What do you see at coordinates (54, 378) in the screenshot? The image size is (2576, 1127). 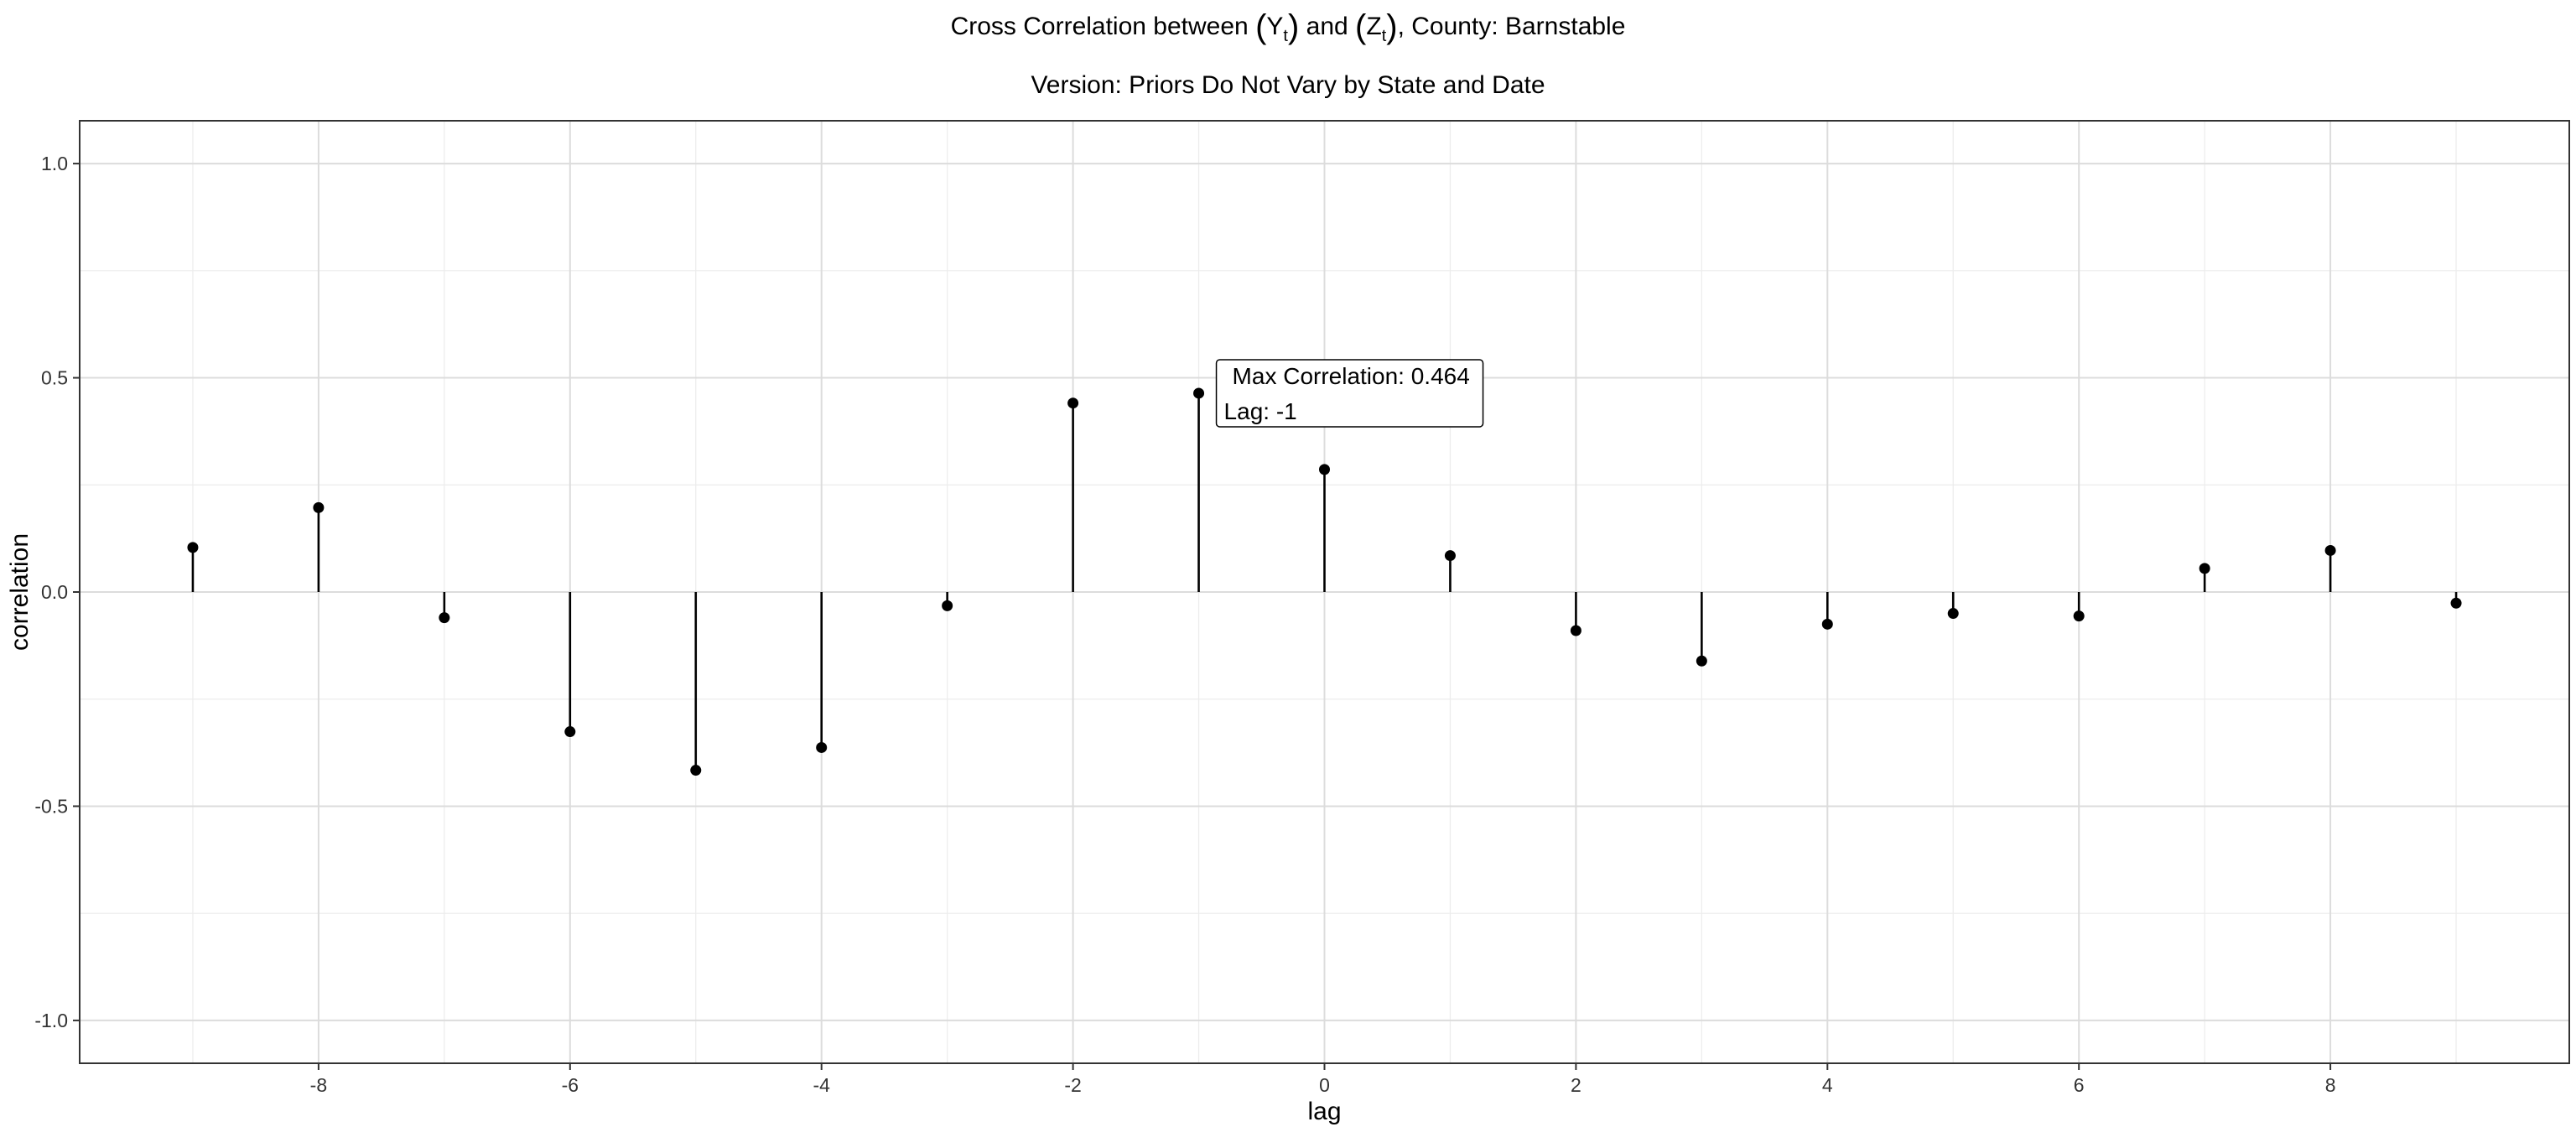 I see `y-tick-label: 0.5` at bounding box center [54, 378].